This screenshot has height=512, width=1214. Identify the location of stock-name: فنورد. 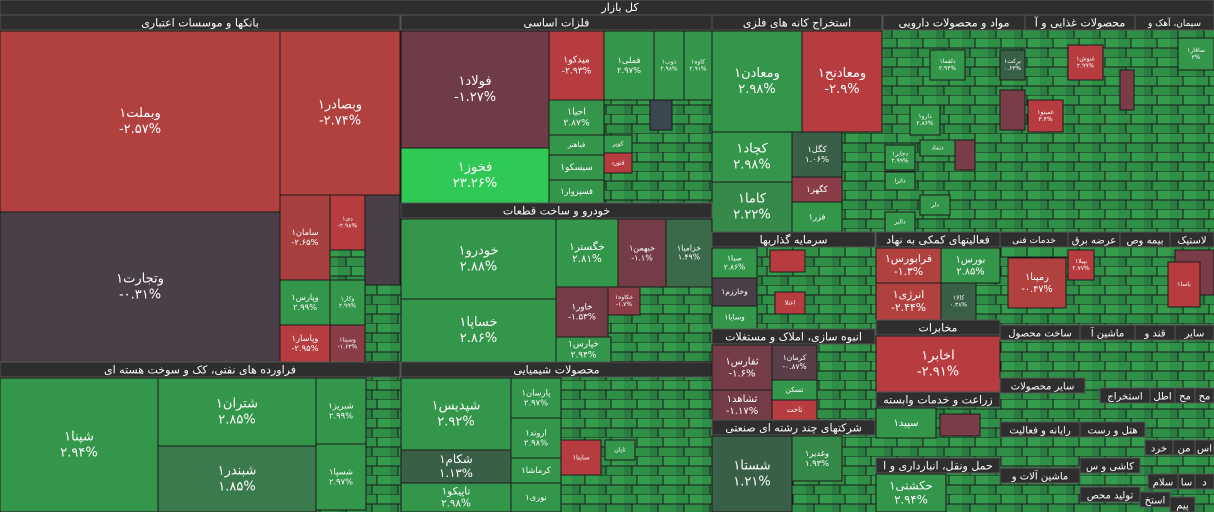
(617, 163).